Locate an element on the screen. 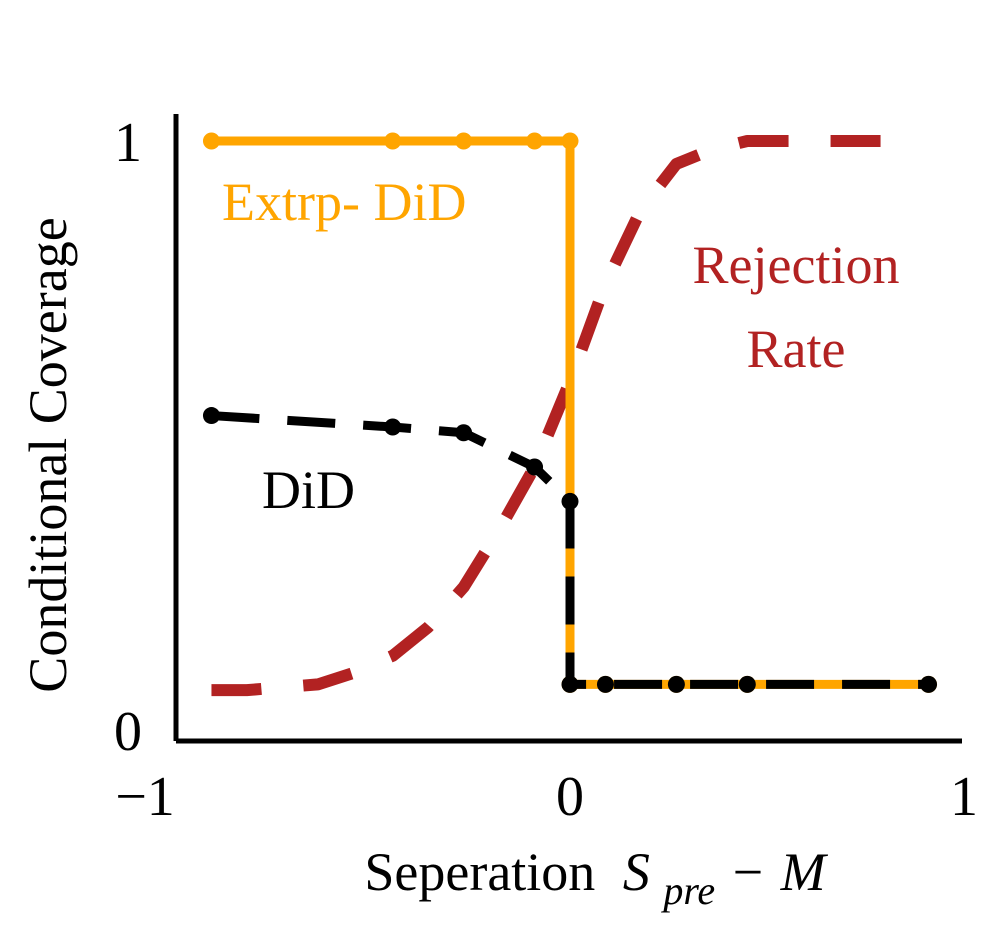 This screenshot has height=951, width=997. x-tick-label: 1 is located at coordinates (964, 797).